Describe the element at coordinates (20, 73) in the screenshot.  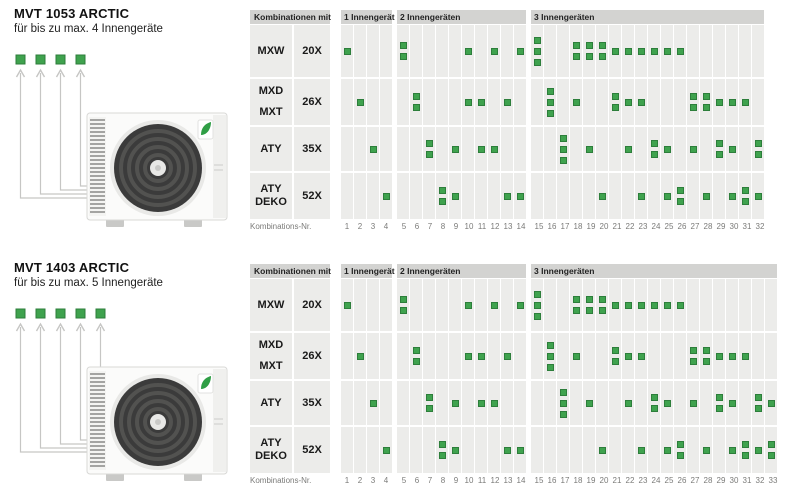
I see `arrow-head-icon` at that location.